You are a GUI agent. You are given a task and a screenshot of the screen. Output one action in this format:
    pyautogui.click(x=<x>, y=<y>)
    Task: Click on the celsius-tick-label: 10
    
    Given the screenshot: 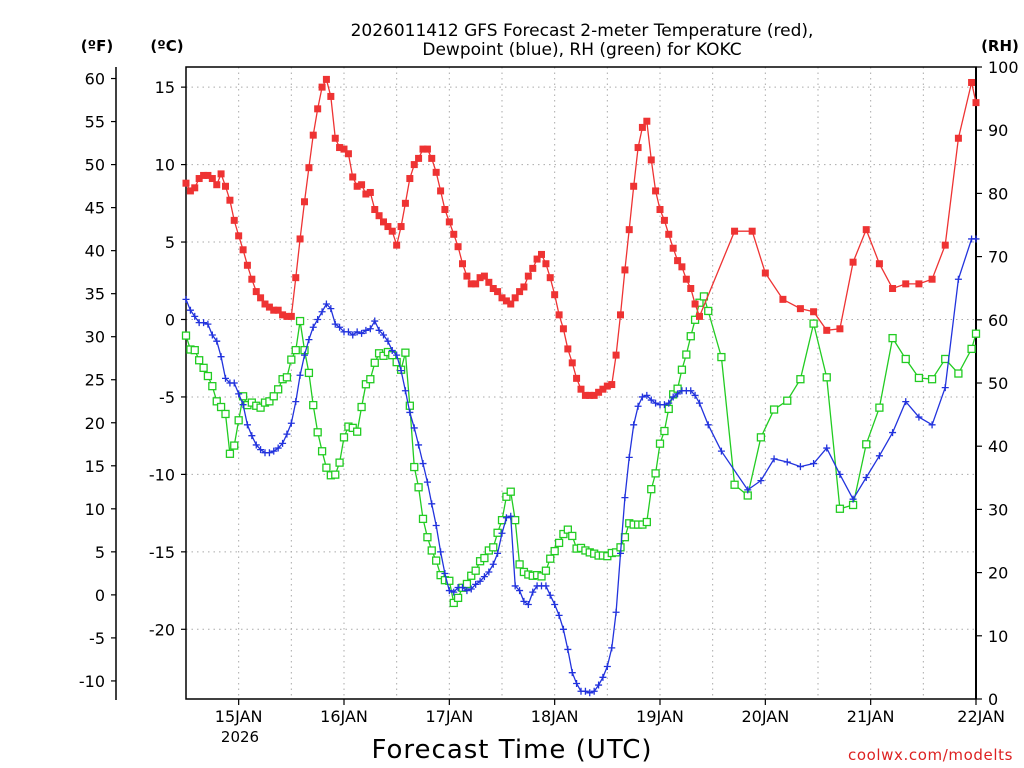 What is the action you would take?
    pyautogui.click(x=165, y=165)
    